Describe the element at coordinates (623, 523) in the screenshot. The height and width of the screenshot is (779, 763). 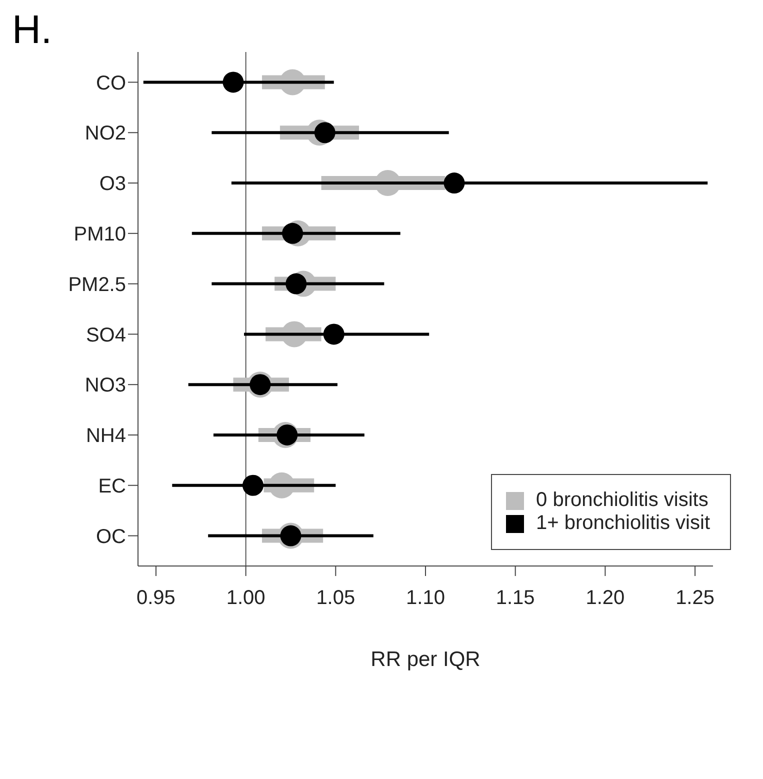
I see `legend-label: 1+ bronchiolitis visit` at that location.